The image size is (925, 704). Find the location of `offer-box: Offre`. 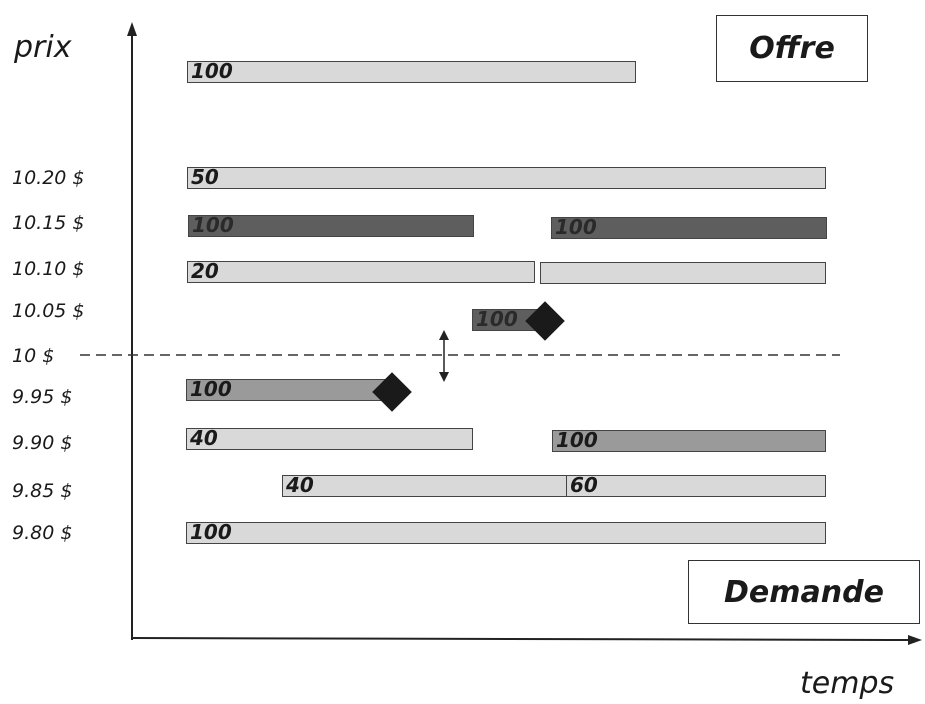

offer-box: Offre is located at coordinates (792, 48).